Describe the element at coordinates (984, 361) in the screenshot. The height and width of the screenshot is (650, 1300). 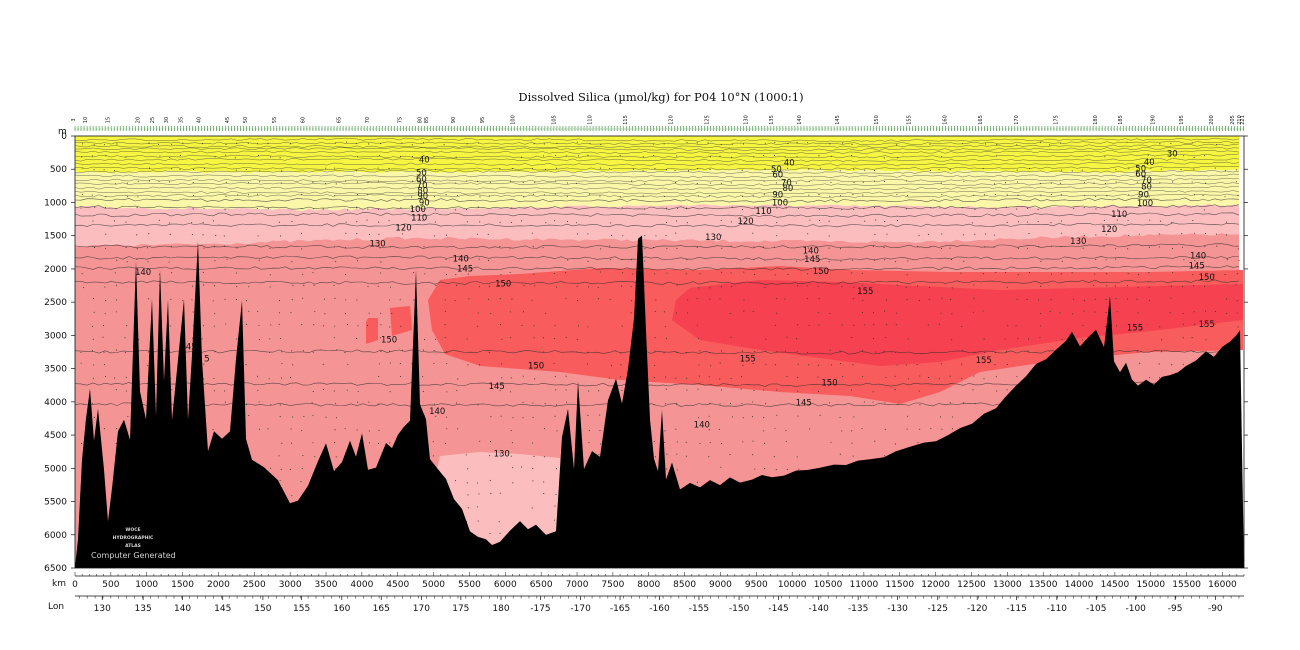
I see `contour-label: 155` at that location.